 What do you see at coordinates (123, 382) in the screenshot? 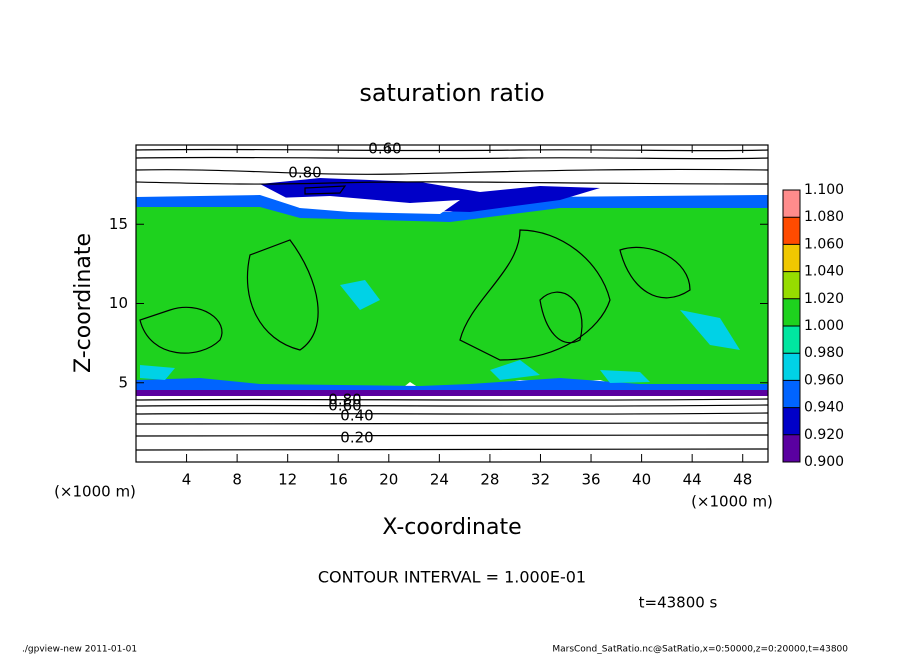
I see `y-tick-label: 5` at bounding box center [123, 382].